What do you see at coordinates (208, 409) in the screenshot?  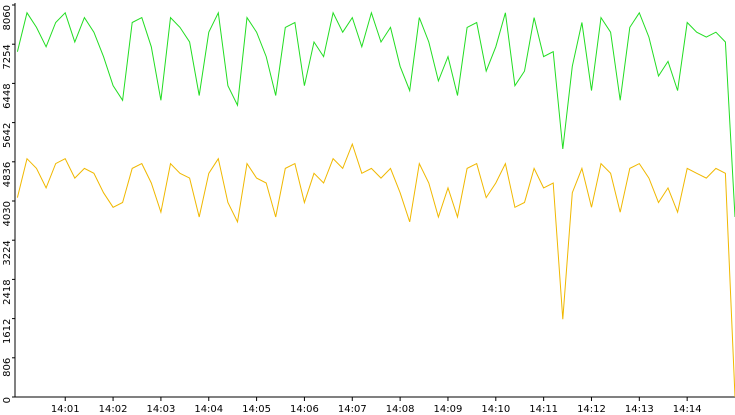 I see `x-tick-label: 14:04` at bounding box center [208, 409].